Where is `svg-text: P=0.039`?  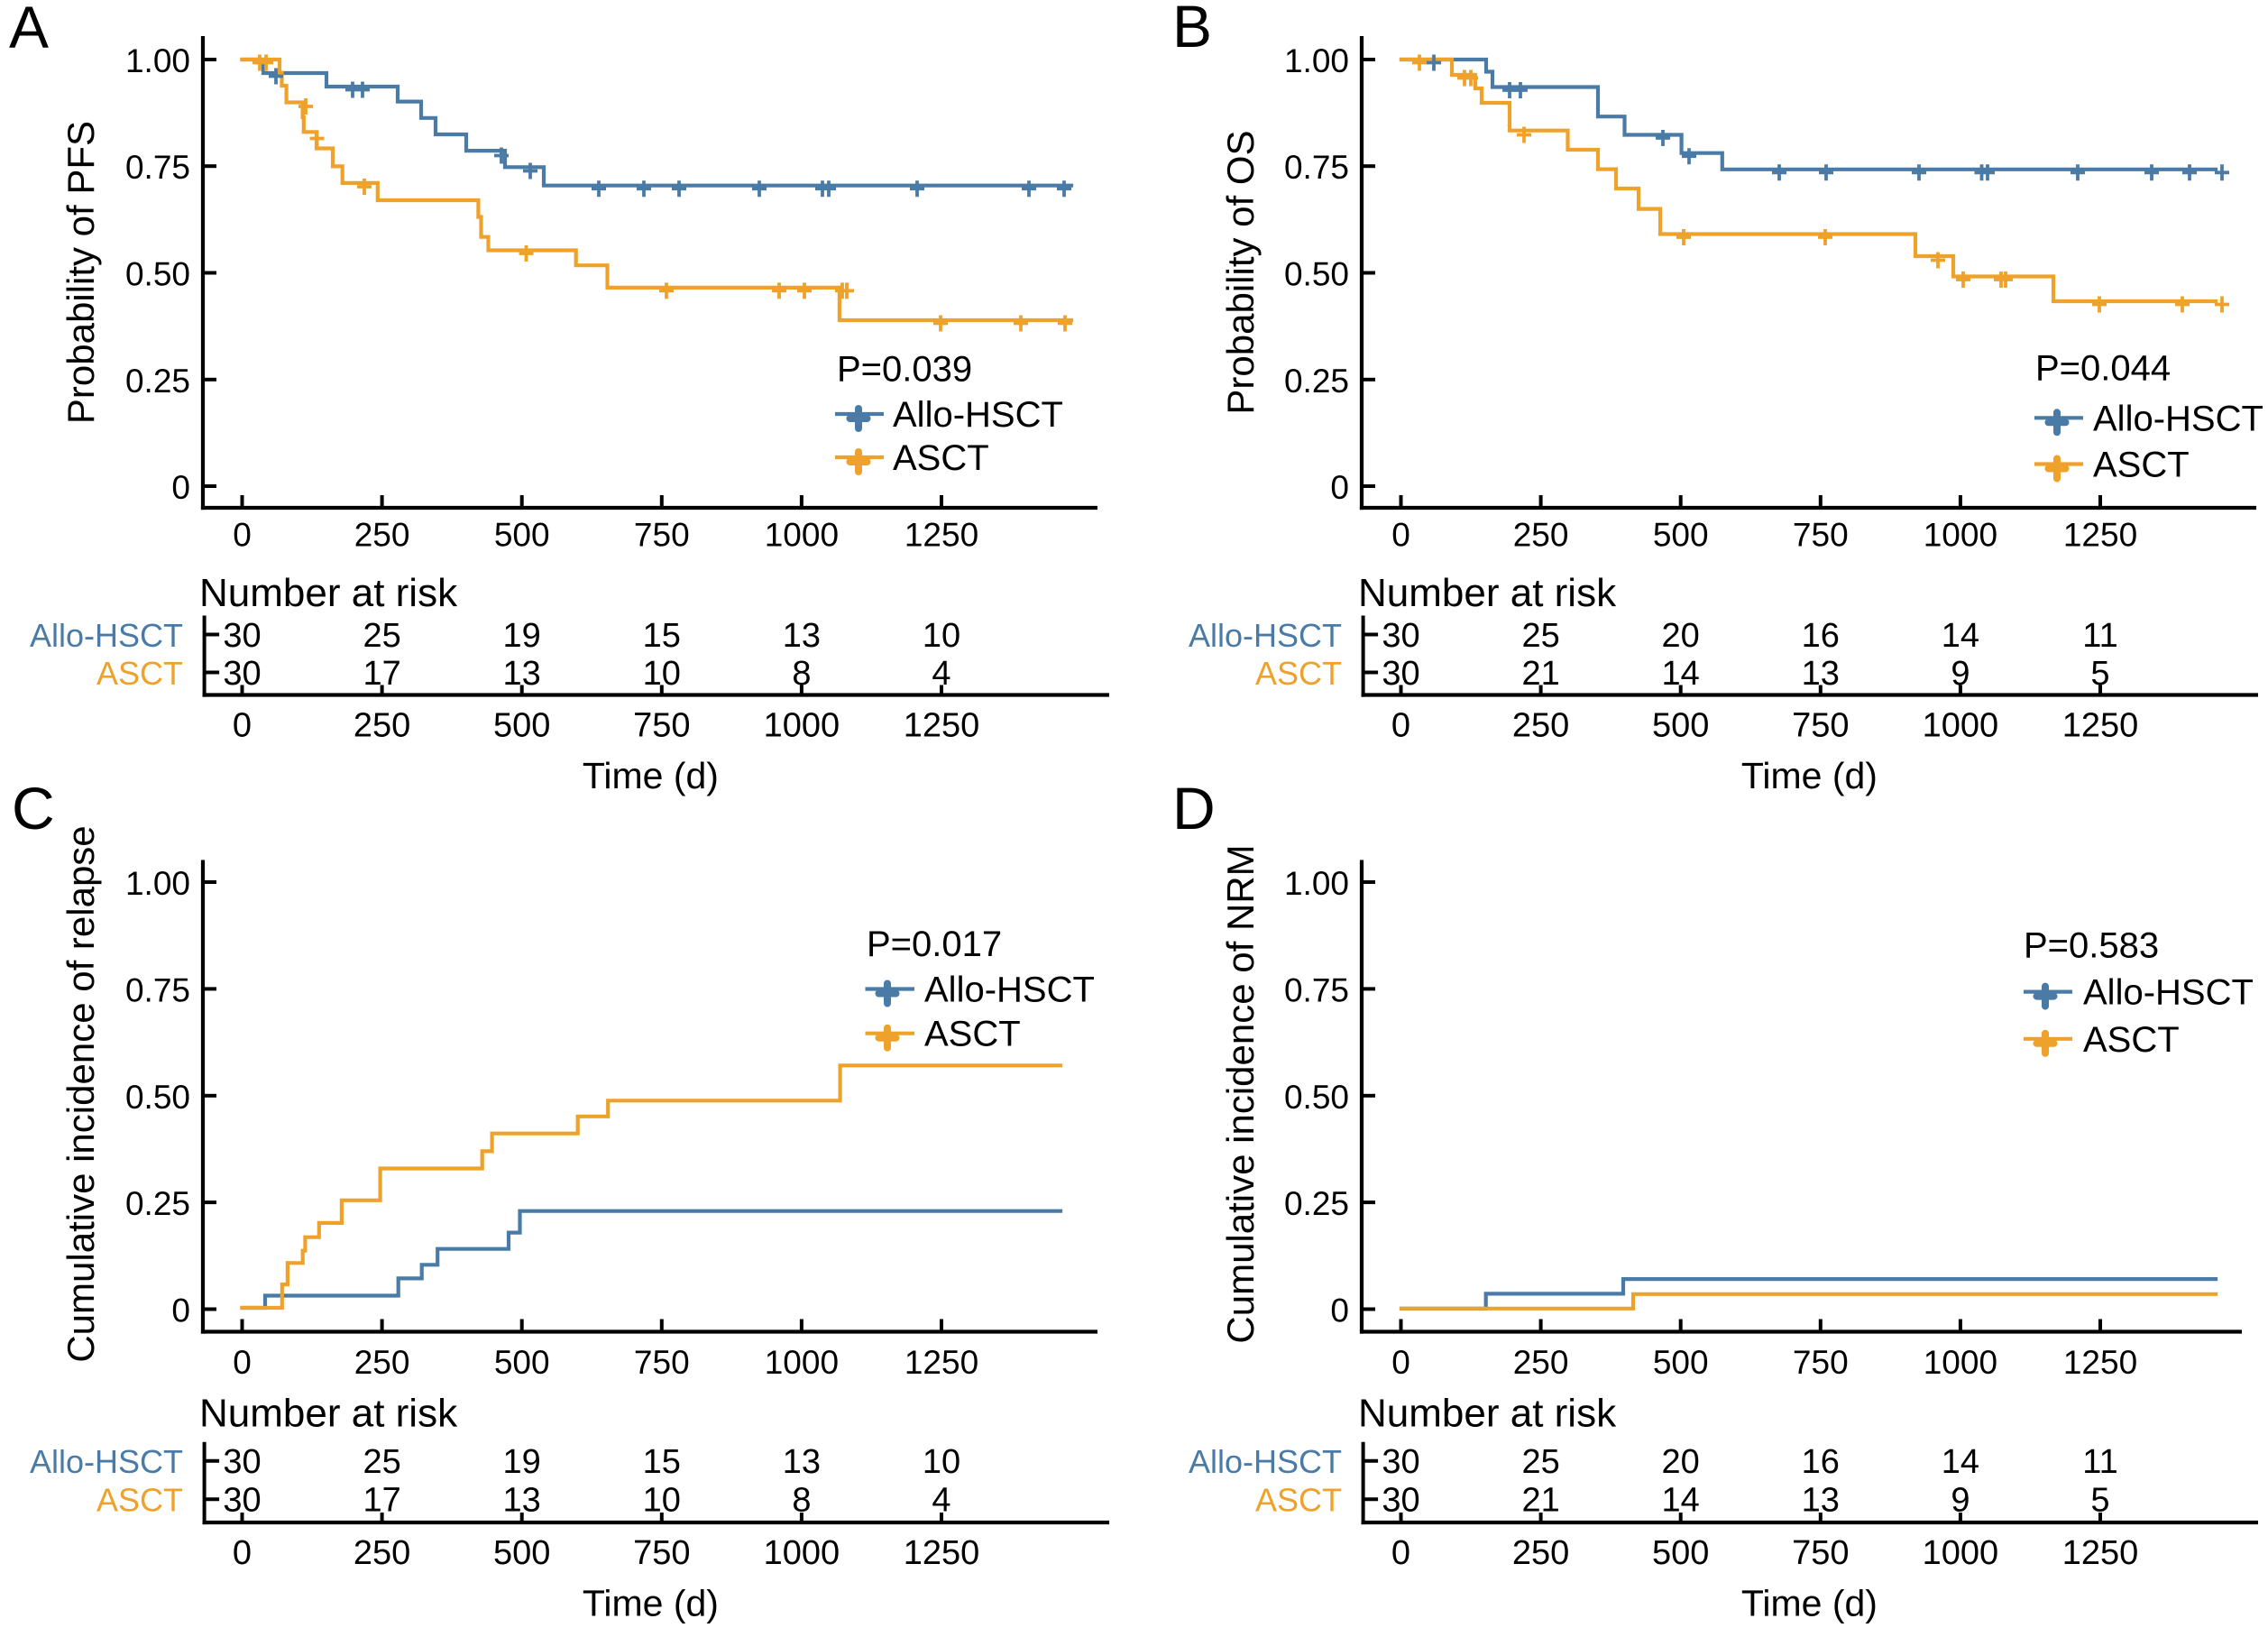
svg-text: P=0.039 is located at coordinates (905, 370).